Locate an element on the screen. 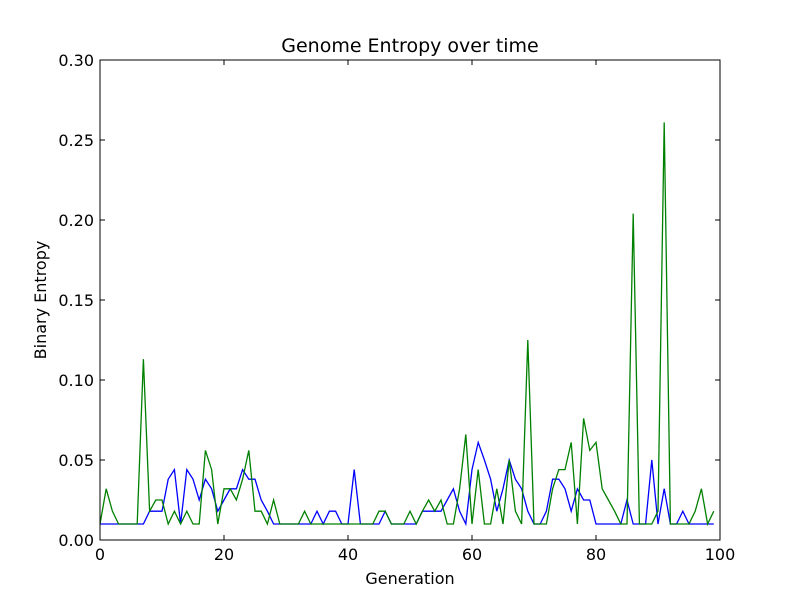 The height and width of the screenshot is (600, 800). y-tick-label: 0.30 is located at coordinates (76, 60).